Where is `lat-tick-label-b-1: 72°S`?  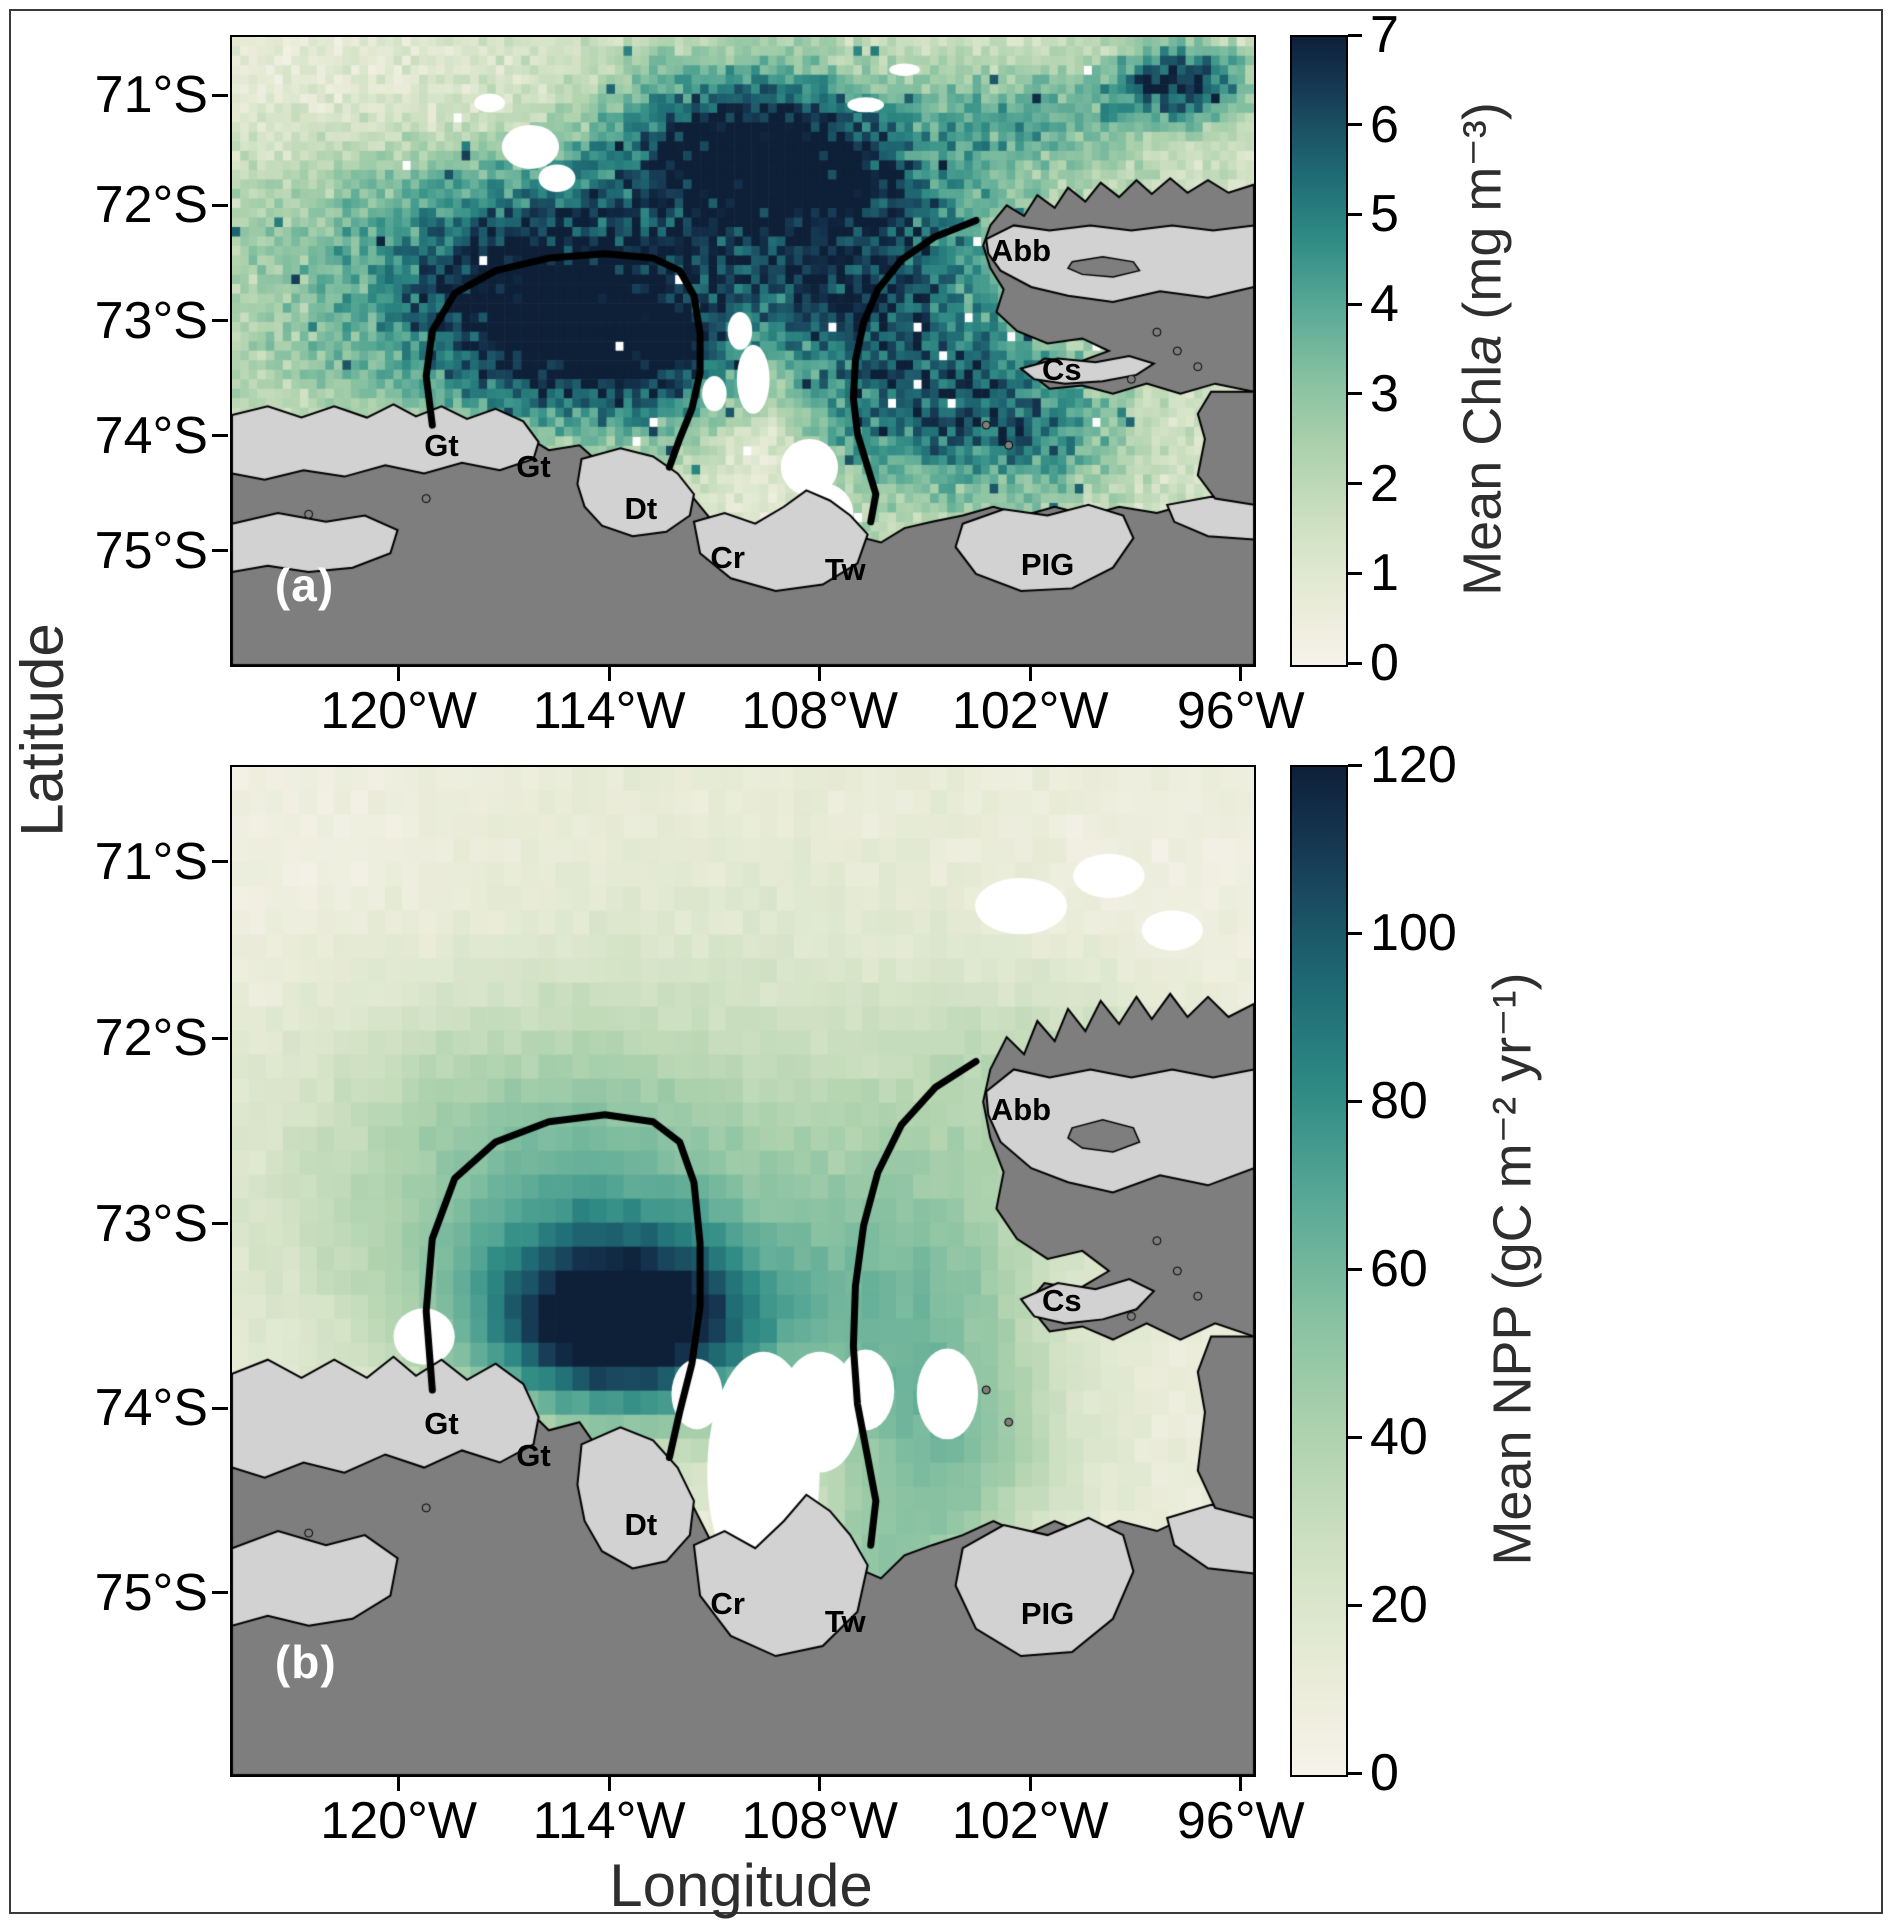 lat-tick-label-b-1: 72°S is located at coordinates (151, 1038).